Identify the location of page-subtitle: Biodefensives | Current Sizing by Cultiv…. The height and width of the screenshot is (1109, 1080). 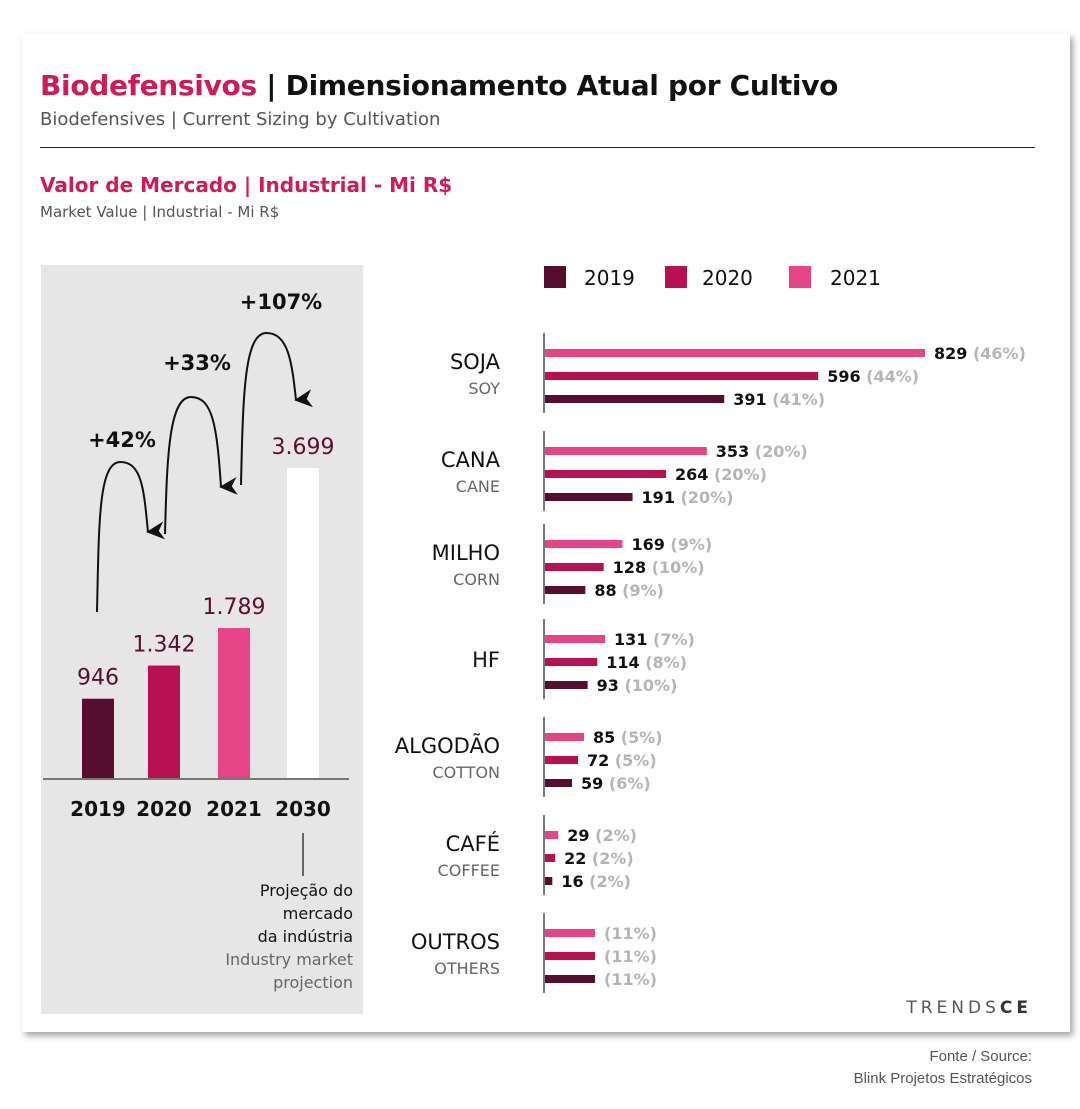
(240, 119).